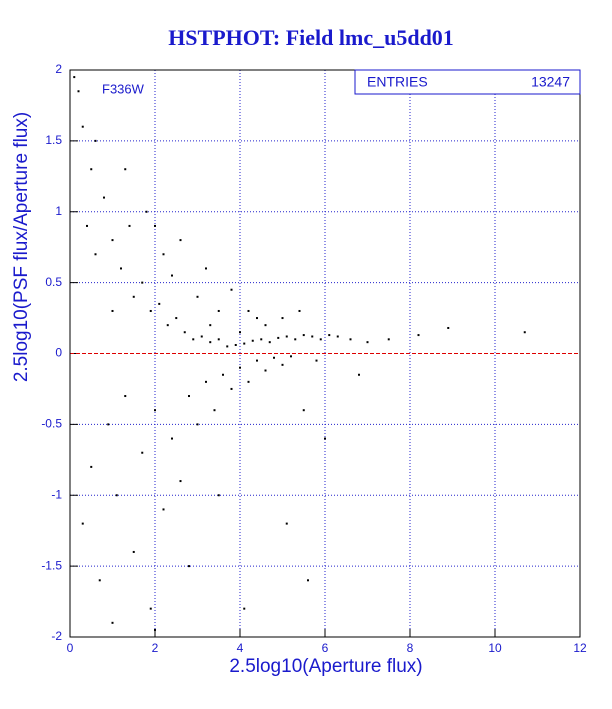 This screenshot has height=709, width=612. What do you see at coordinates (53, 282) in the screenshot?
I see `y-tick-label: 0.5` at bounding box center [53, 282].